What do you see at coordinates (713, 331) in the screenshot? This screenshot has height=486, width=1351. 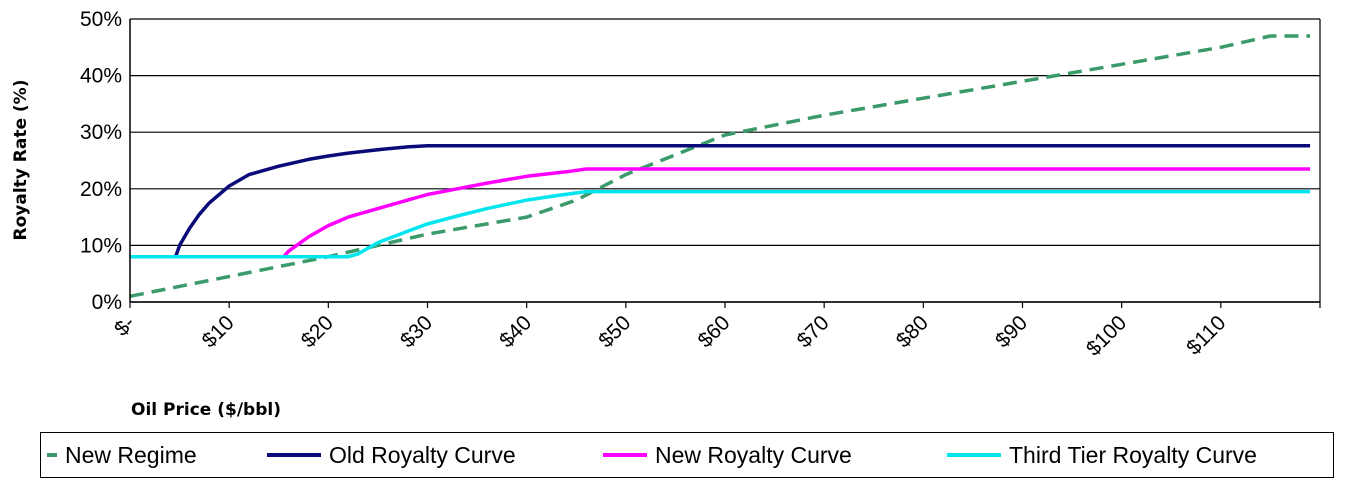 I see `x-tick-label: $60` at bounding box center [713, 331].